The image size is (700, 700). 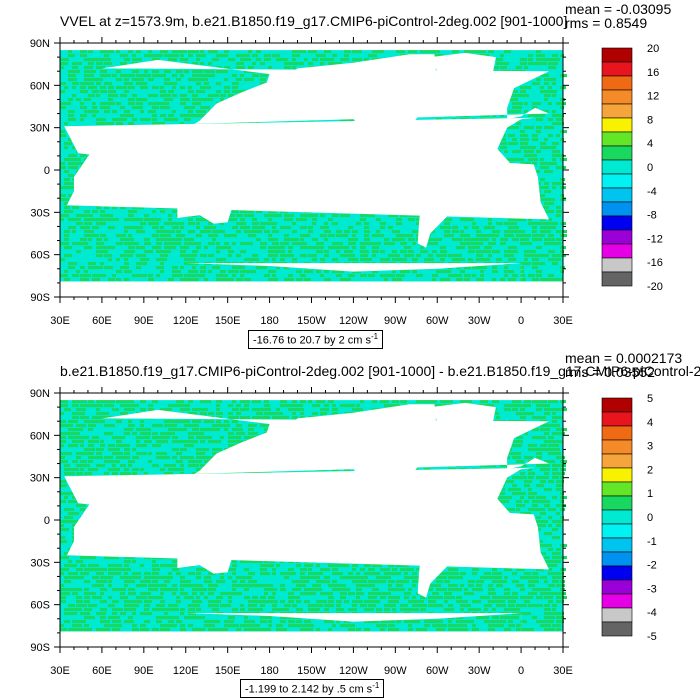 I want to click on colorbar-label: 16, so click(x=653, y=73).